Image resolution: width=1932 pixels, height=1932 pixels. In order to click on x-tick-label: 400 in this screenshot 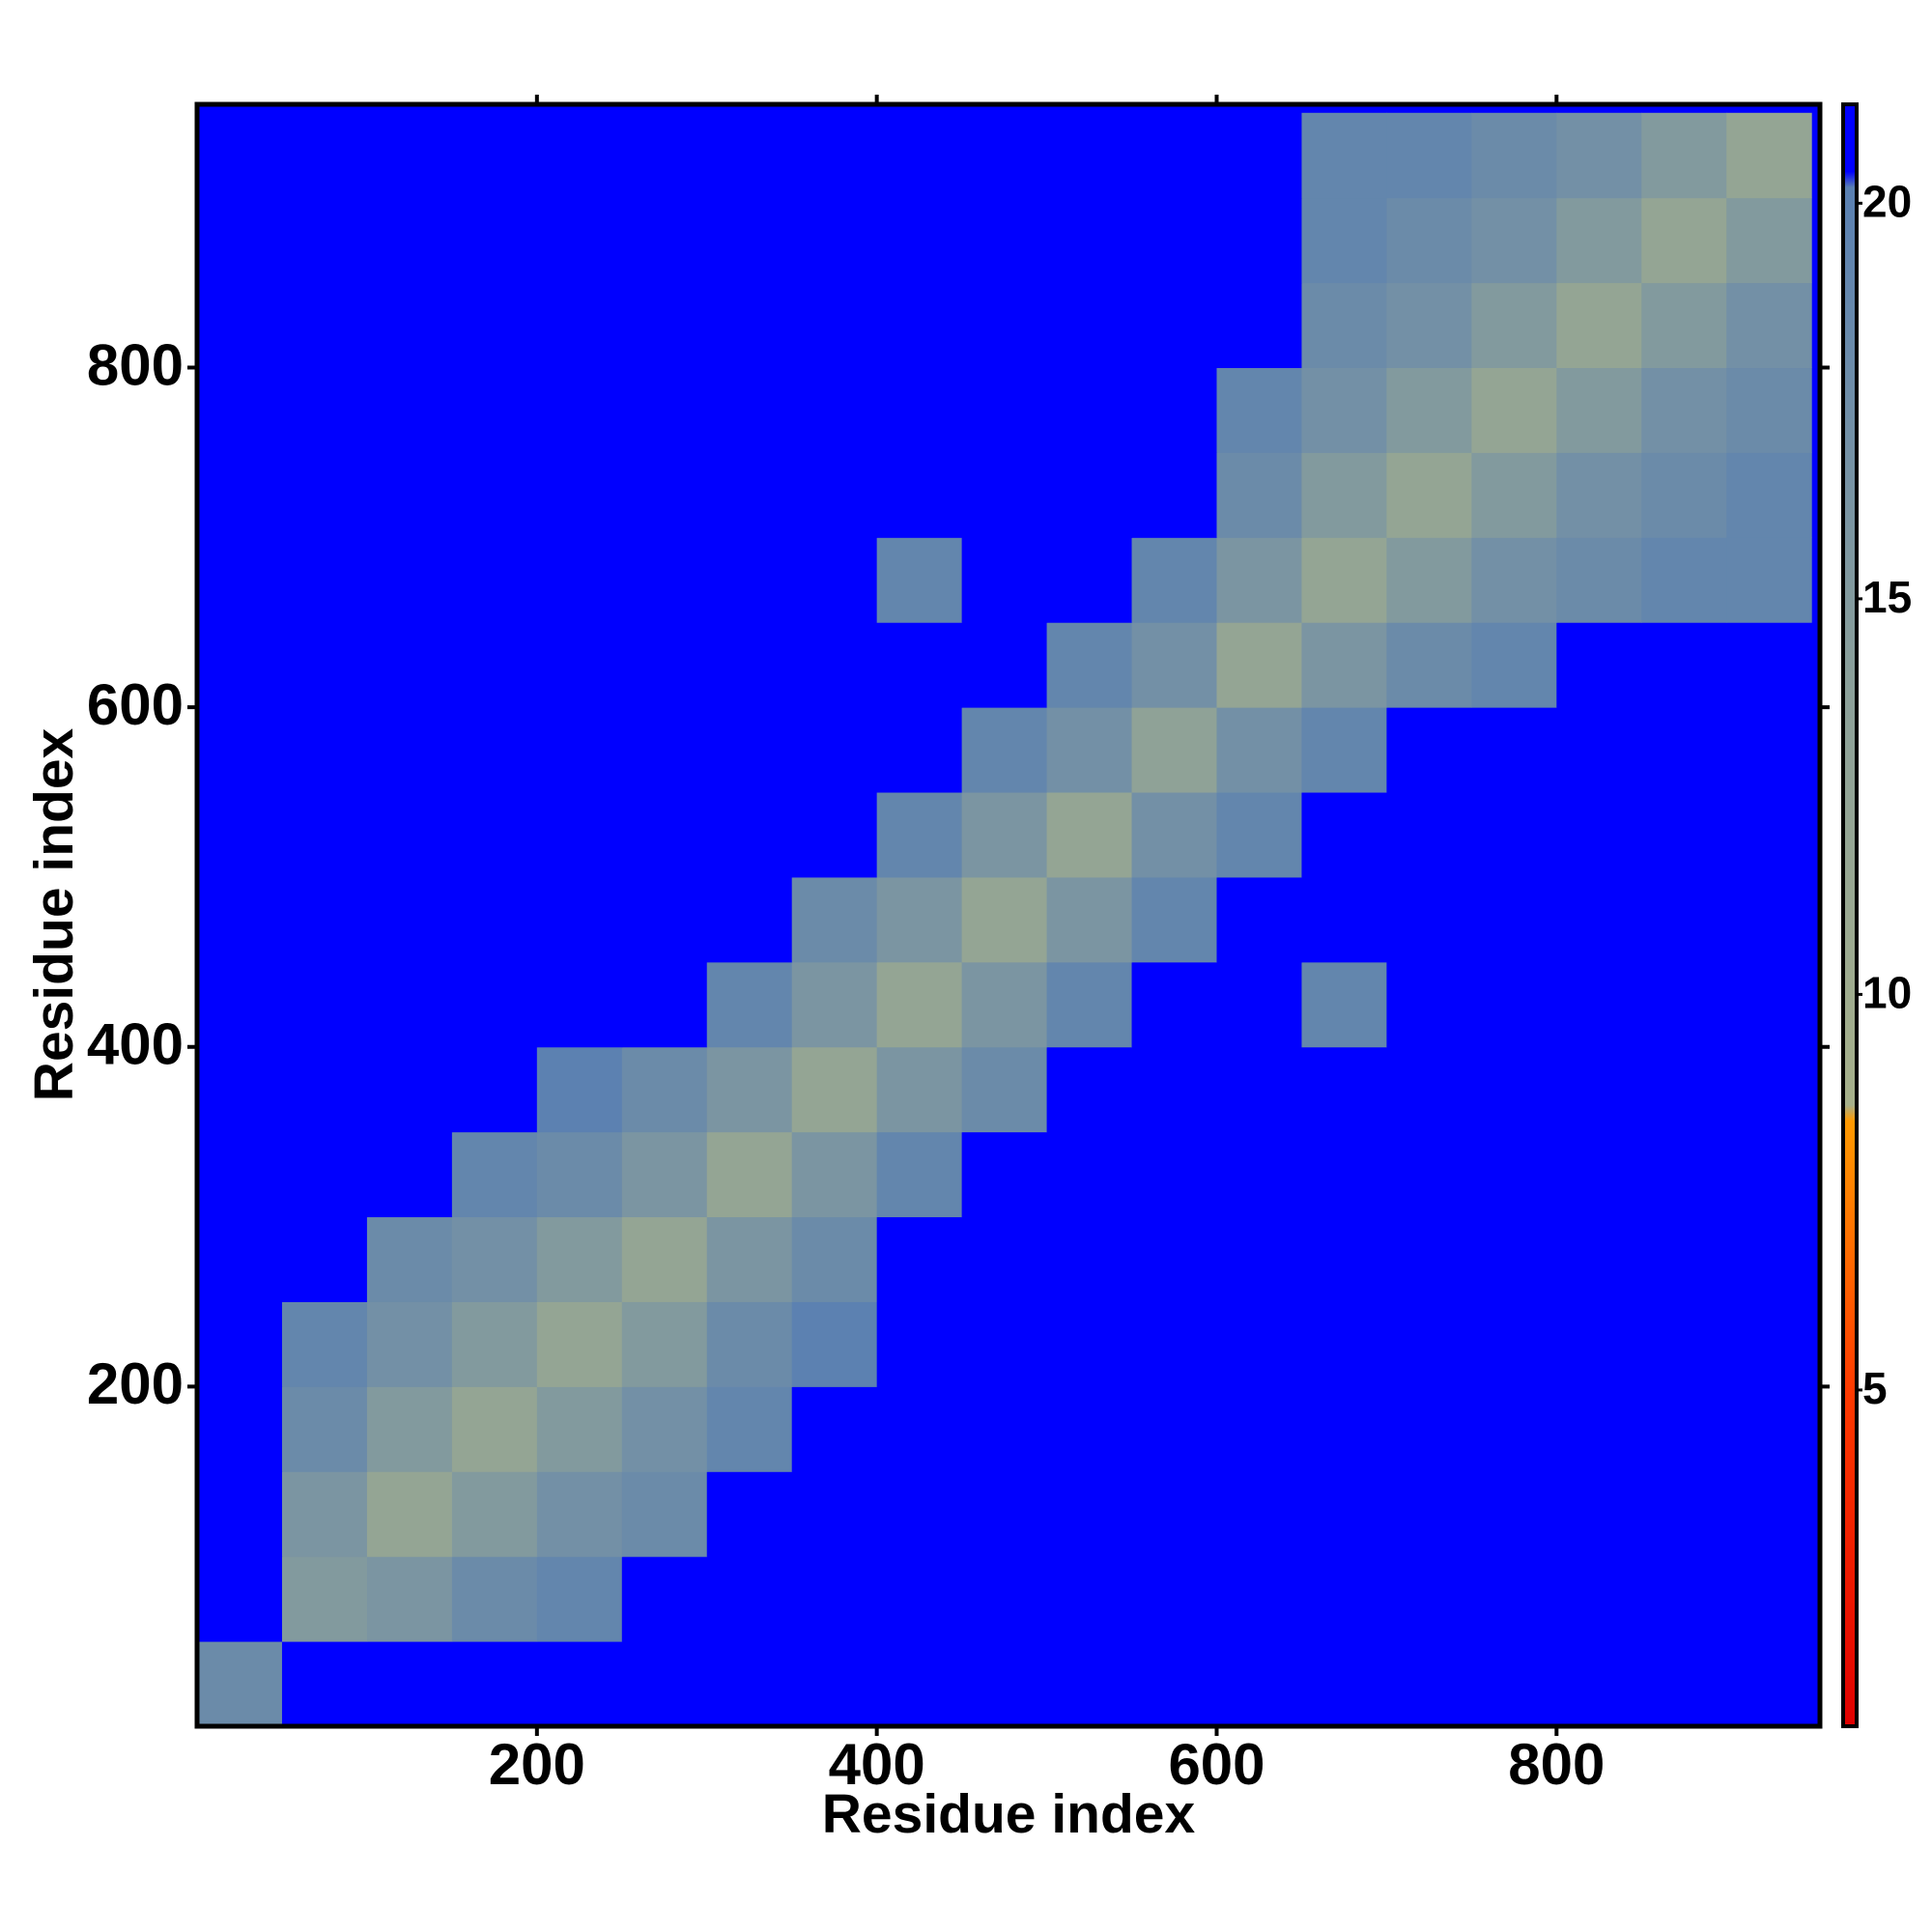, I will do `click(877, 1764)`.